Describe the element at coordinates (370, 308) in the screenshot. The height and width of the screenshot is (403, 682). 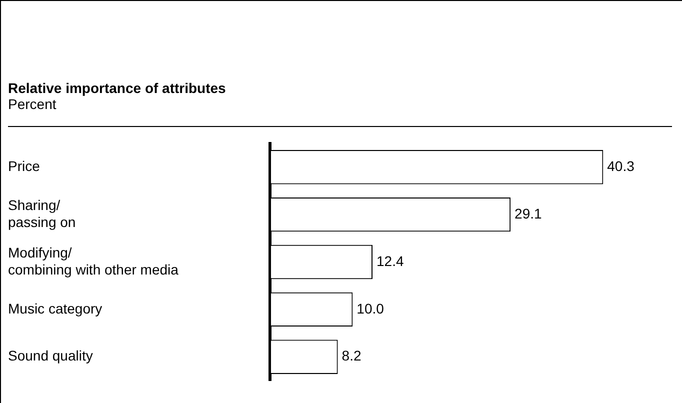
I see `data-label: 10.0` at that location.